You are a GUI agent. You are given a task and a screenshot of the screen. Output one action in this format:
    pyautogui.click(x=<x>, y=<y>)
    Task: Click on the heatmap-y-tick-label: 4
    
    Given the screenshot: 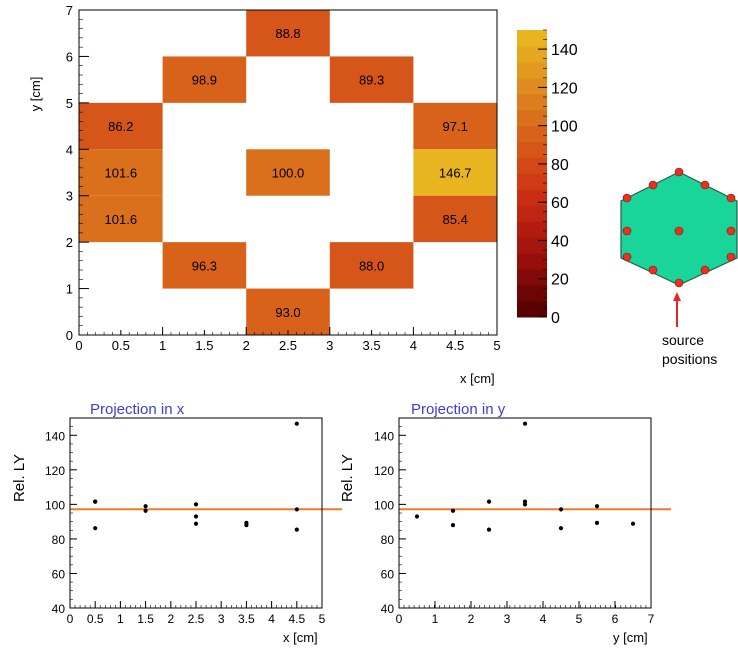 What is the action you would take?
    pyautogui.click(x=69, y=149)
    